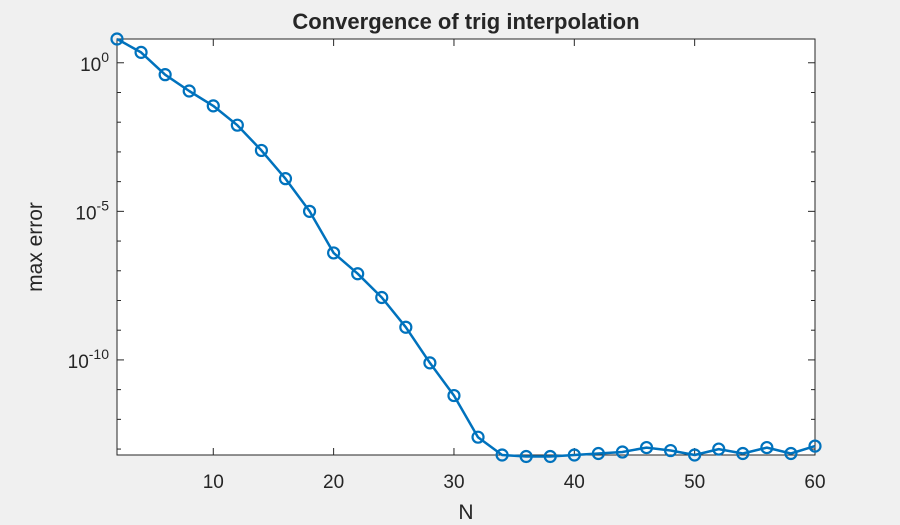 This screenshot has height=525, width=900. I want to click on y-tick-label: 10⁻¹⁰, so click(89, 359).